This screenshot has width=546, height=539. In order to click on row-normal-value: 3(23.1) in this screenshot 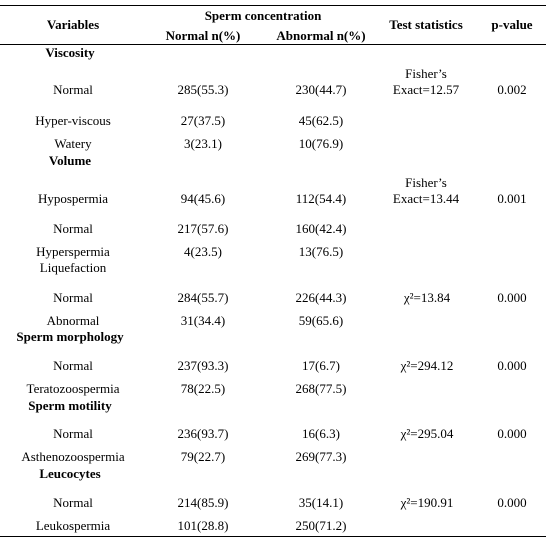, I will do `click(203, 143)`.